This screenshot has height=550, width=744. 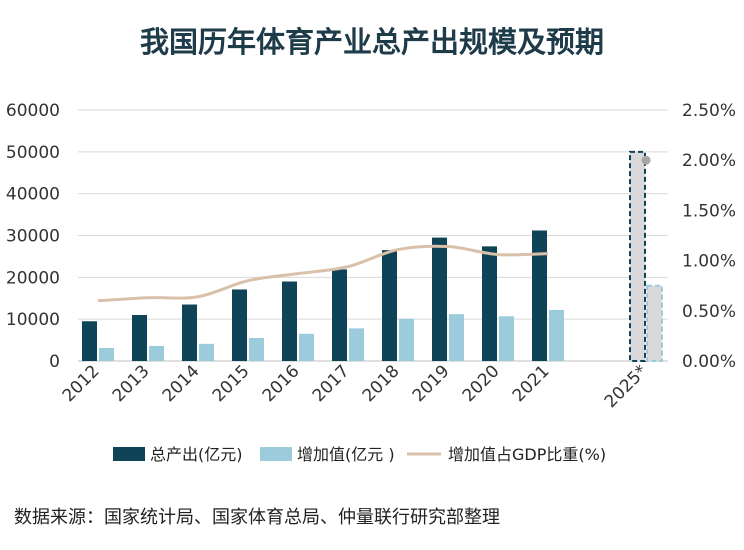 I want to click on y-axis-left: 0 10000 20000 30000 40000 50000 60000, so click(x=33, y=236).